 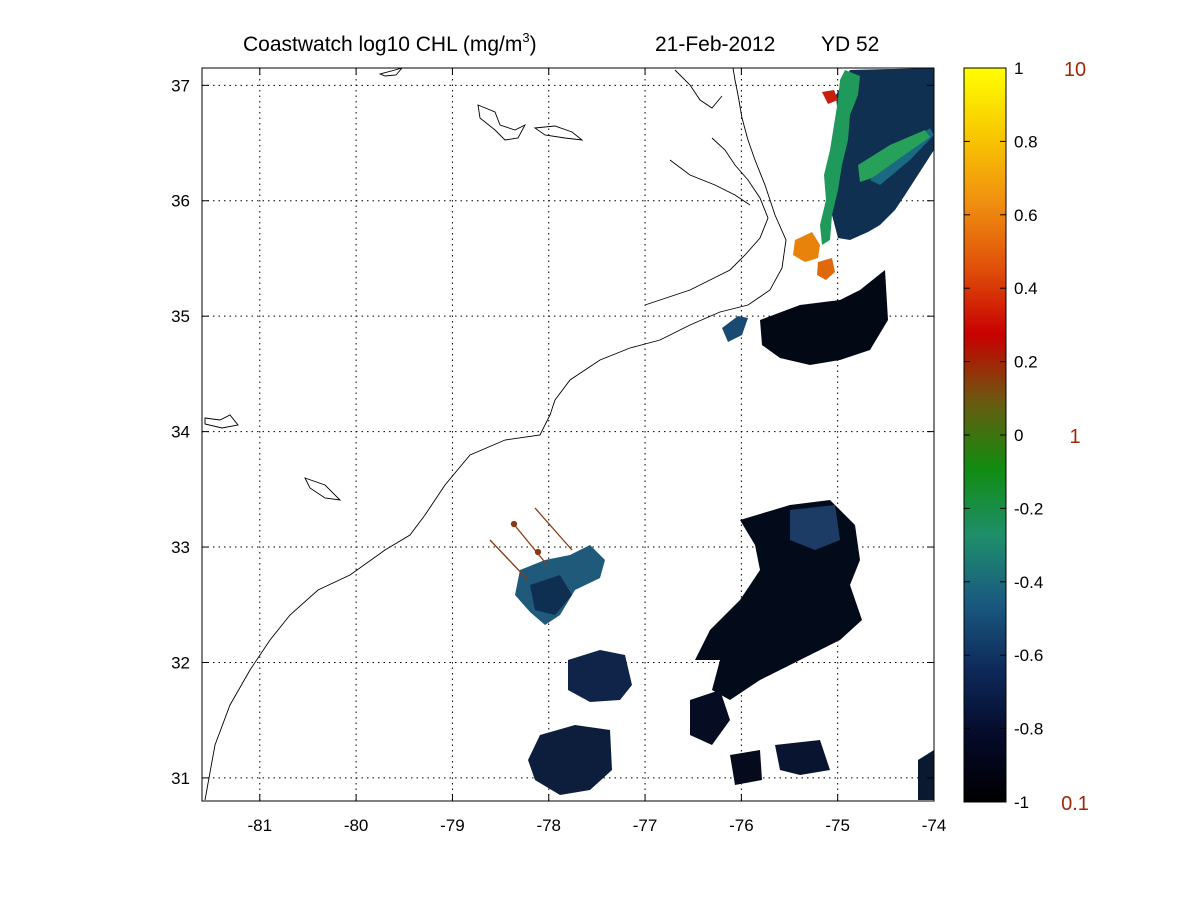 What do you see at coordinates (551, 595) in the screenshot?
I see `chl-patch-offshore-dark` at bounding box center [551, 595].